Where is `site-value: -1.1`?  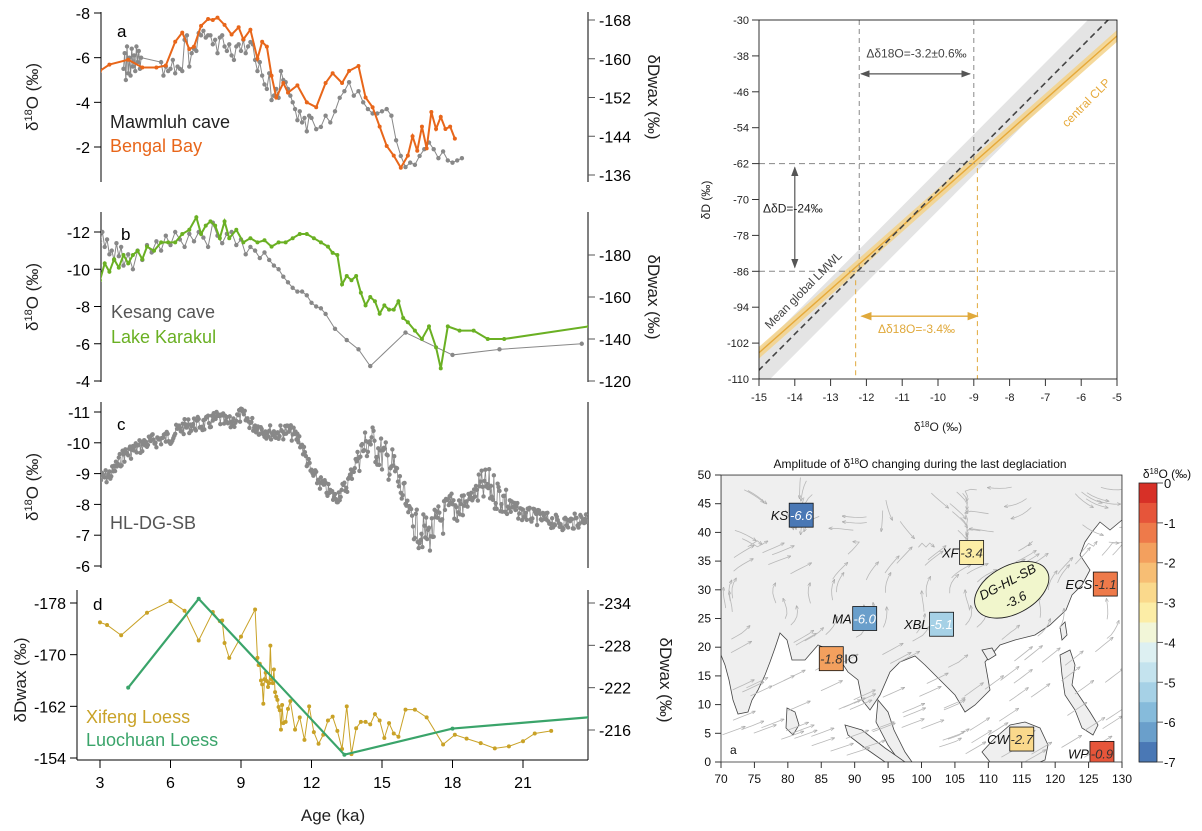
site-value: -1.1 is located at coordinates (1105, 584).